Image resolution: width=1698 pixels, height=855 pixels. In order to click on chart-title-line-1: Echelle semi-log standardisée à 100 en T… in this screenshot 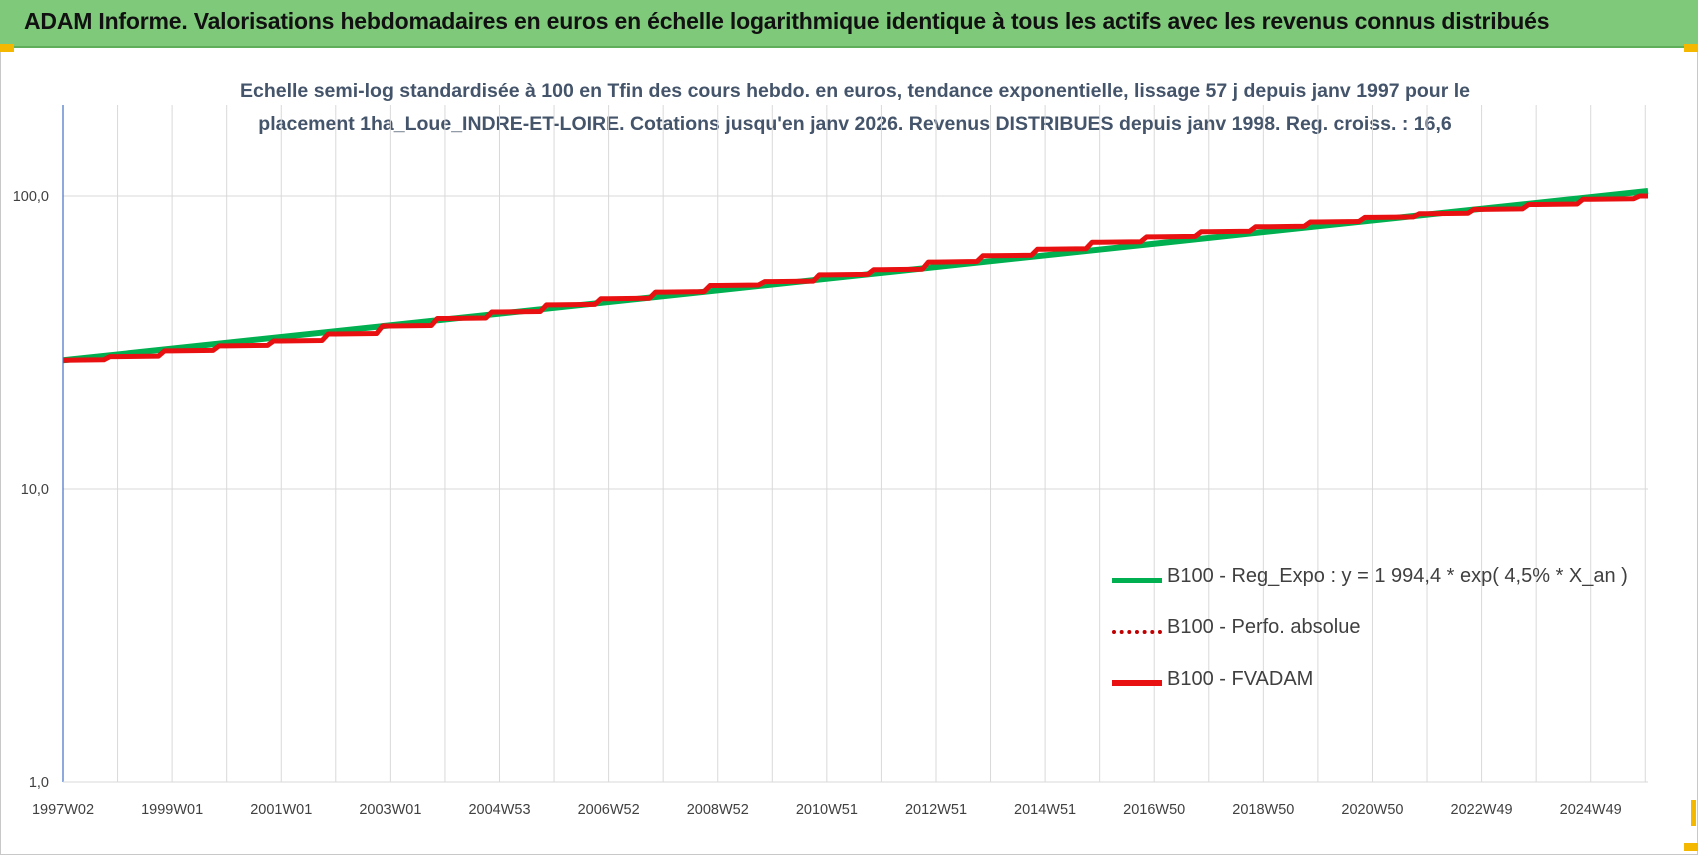, I will do `click(854, 91)`.